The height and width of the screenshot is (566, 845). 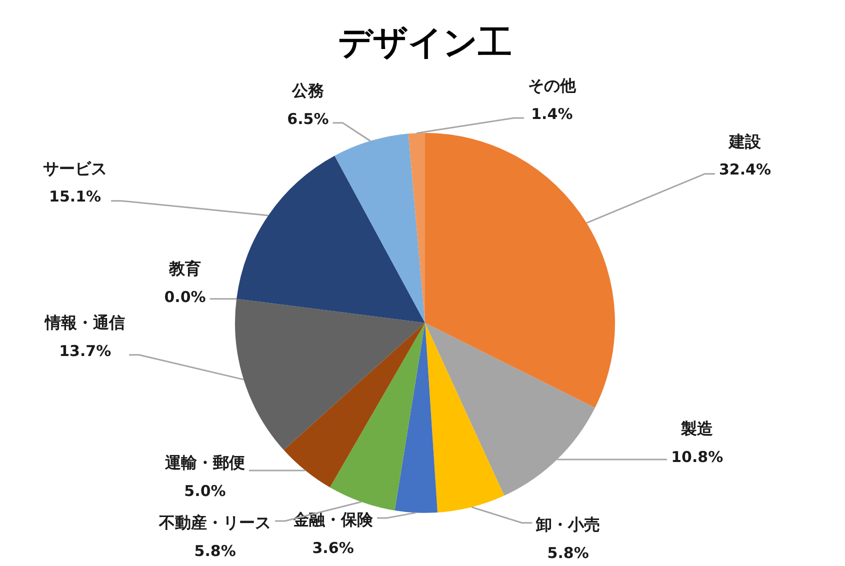 What do you see at coordinates (204, 462) in the screenshot?
I see `slice-label: 運輸・郵便` at bounding box center [204, 462].